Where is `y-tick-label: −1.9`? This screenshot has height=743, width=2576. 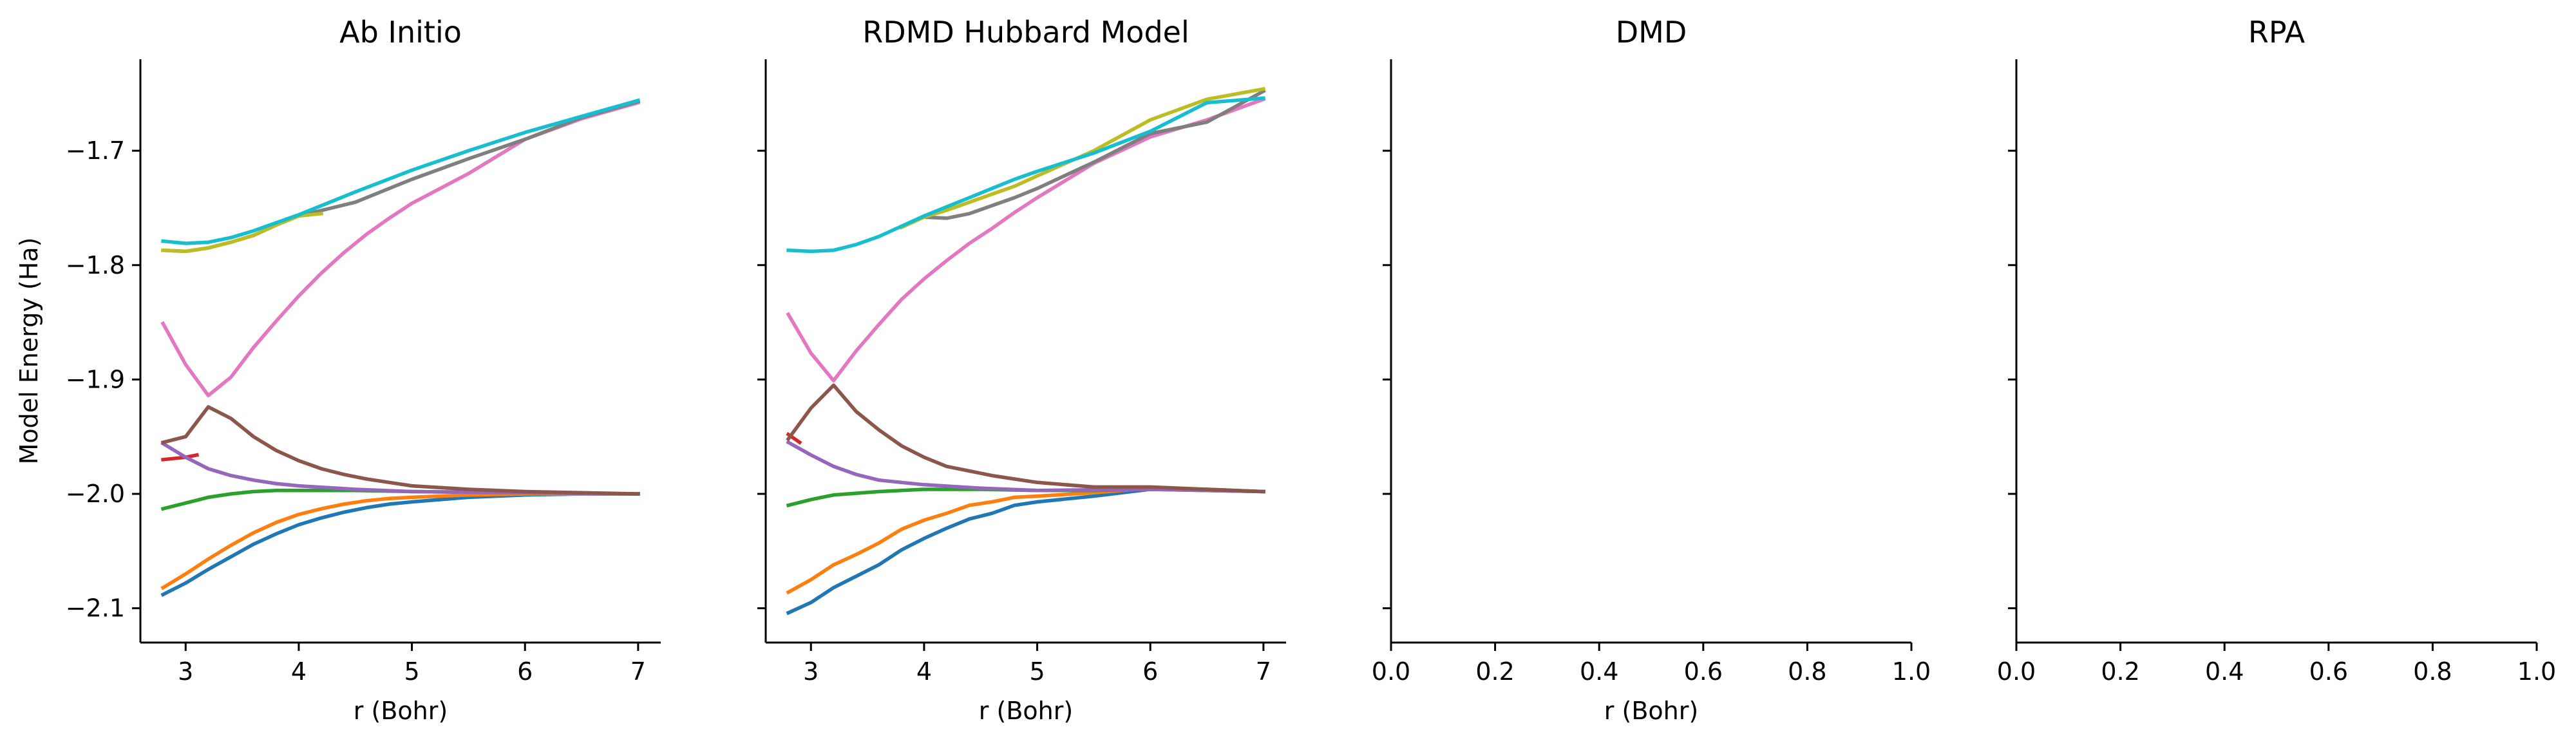
y-tick-label: −1.9 is located at coordinates (96, 379).